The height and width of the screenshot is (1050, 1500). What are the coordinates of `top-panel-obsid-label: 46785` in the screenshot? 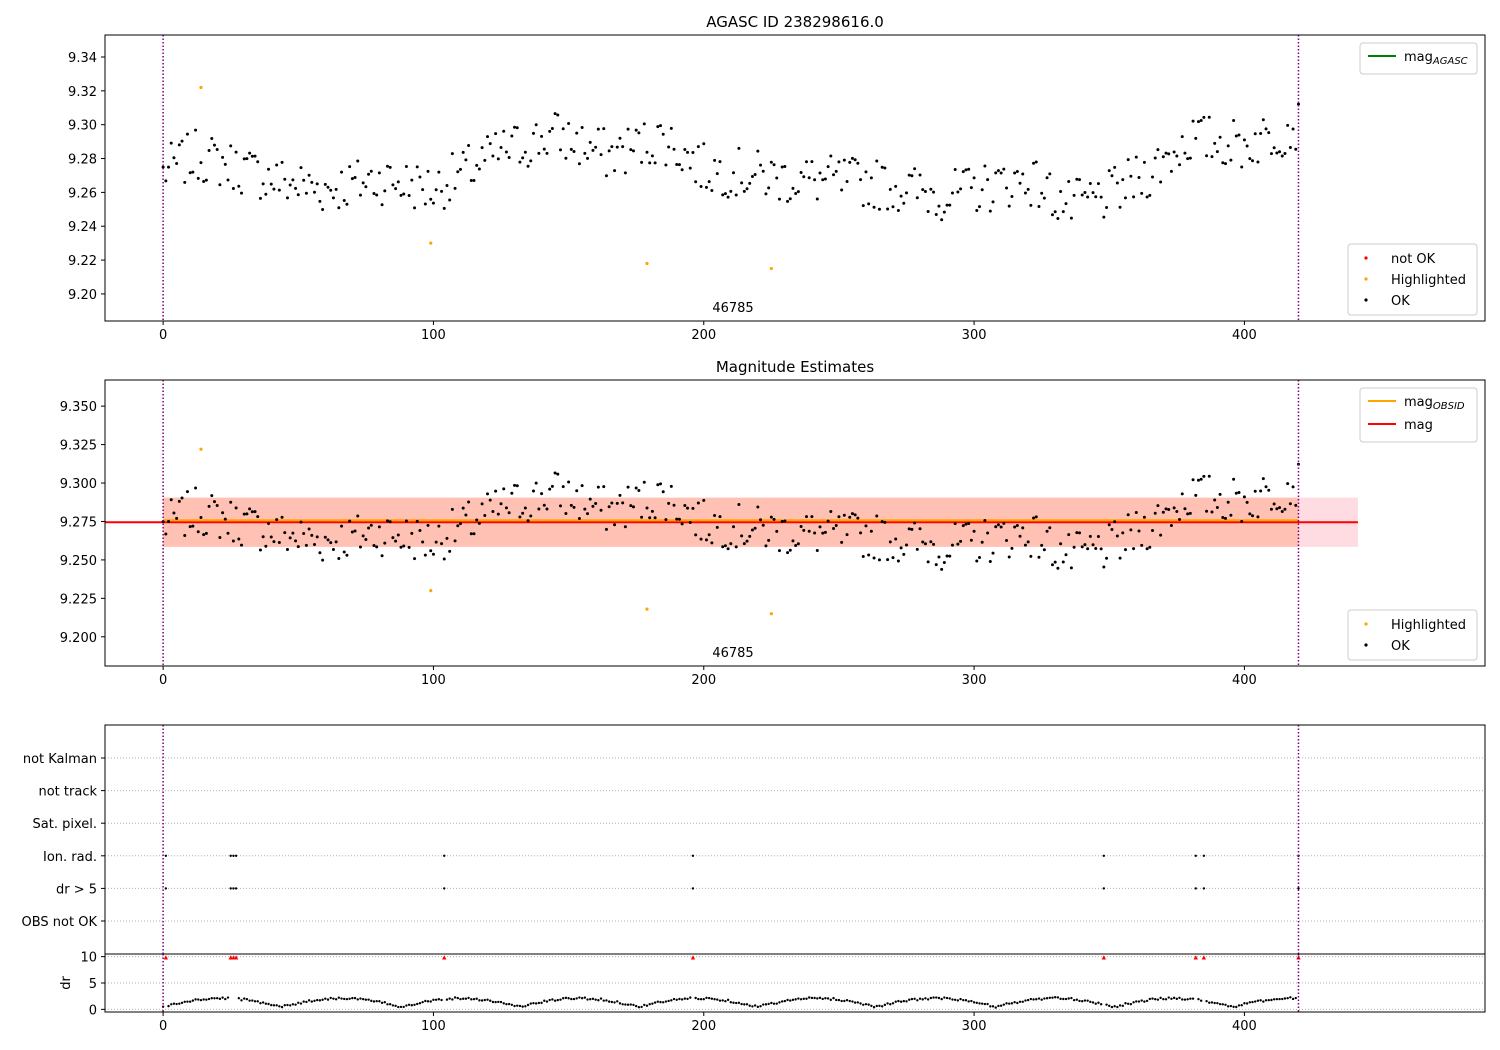 It's located at (732, 308).